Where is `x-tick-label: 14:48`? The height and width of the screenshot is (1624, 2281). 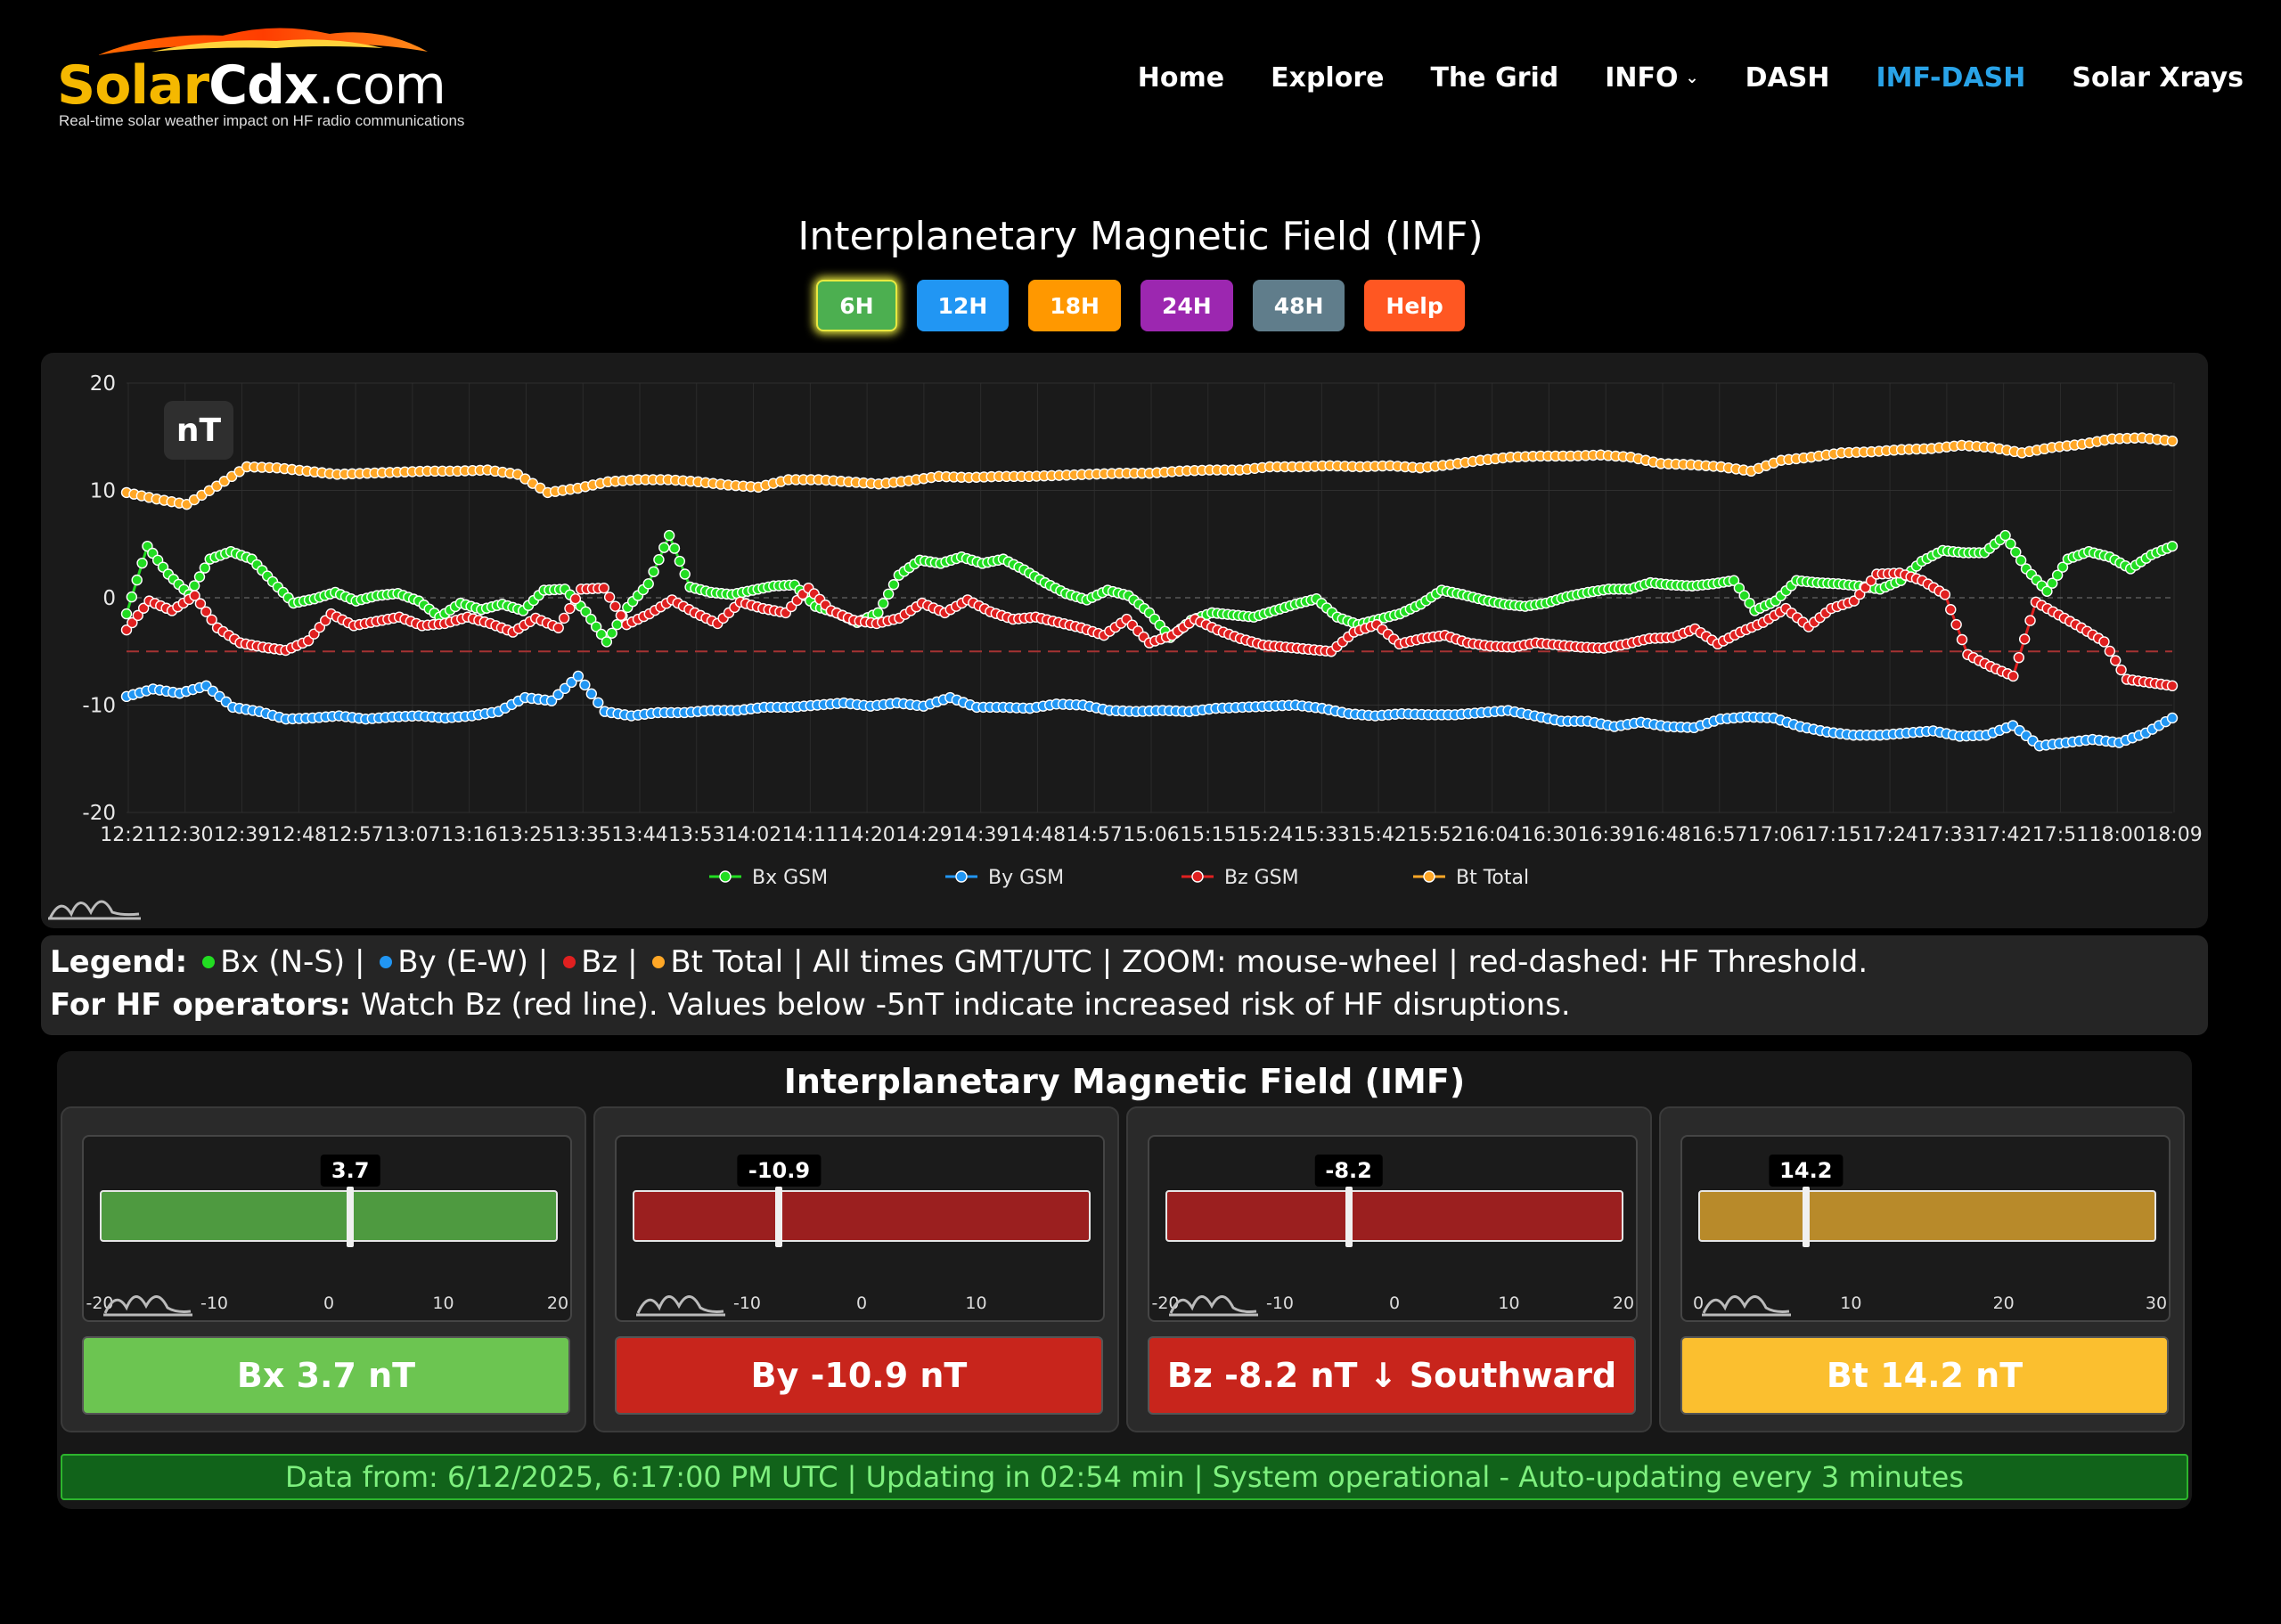 x-tick-label: 14:48 is located at coordinates (1038, 835).